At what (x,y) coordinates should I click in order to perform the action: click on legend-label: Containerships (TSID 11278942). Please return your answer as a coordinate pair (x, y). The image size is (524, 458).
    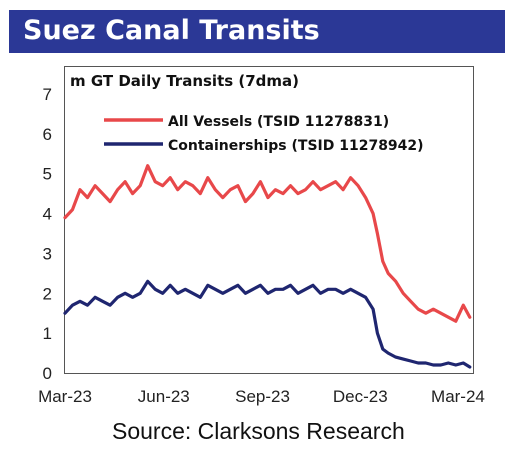
    Looking at the image, I should click on (296, 146).